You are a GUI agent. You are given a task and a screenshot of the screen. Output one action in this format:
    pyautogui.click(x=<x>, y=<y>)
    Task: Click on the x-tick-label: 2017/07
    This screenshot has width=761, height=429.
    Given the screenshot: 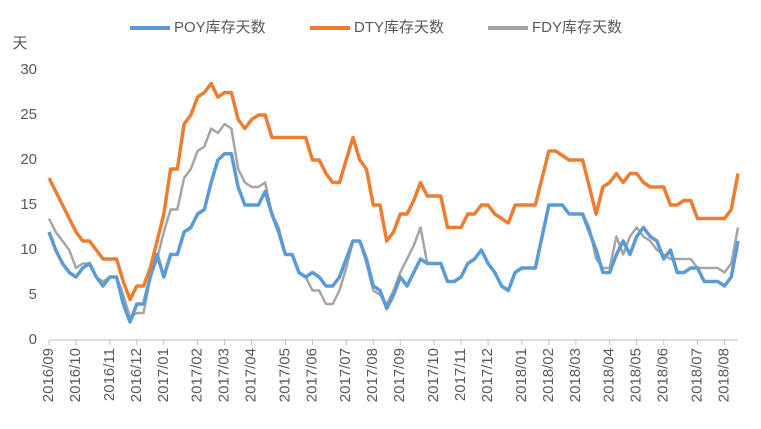 What is the action you would take?
    pyautogui.click(x=345, y=375)
    